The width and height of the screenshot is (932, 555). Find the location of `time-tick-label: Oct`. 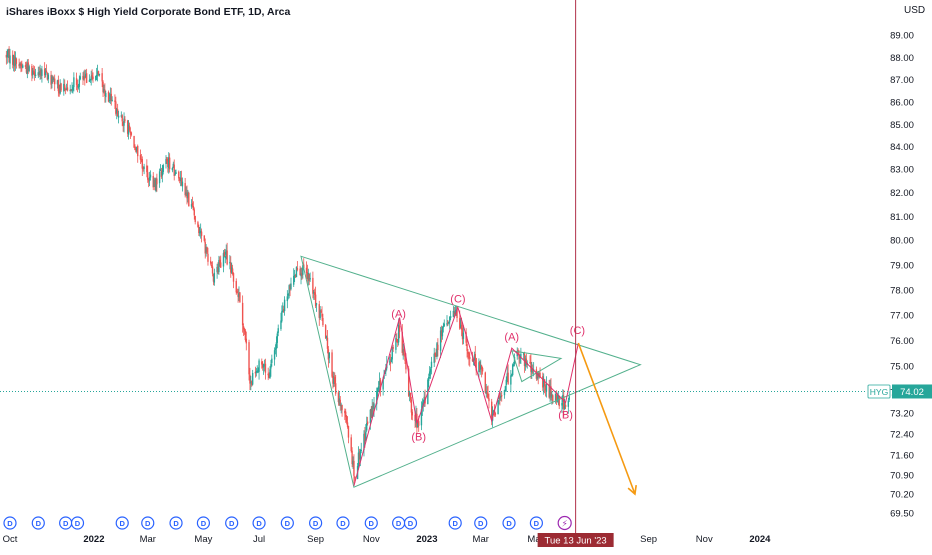

time-tick-label: Oct is located at coordinates (10, 539).